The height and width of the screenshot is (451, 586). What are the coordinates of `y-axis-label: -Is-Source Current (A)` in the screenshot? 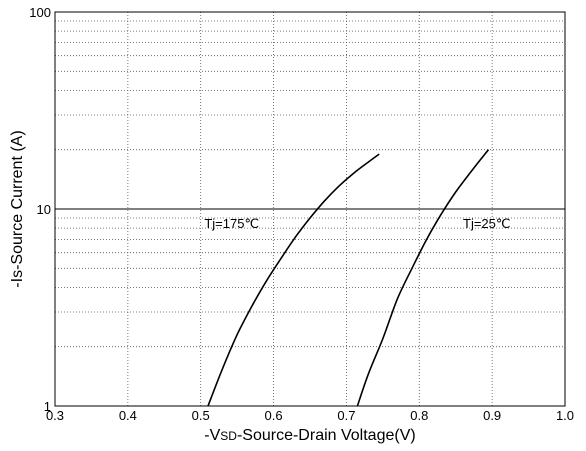 It's located at (17, 208).